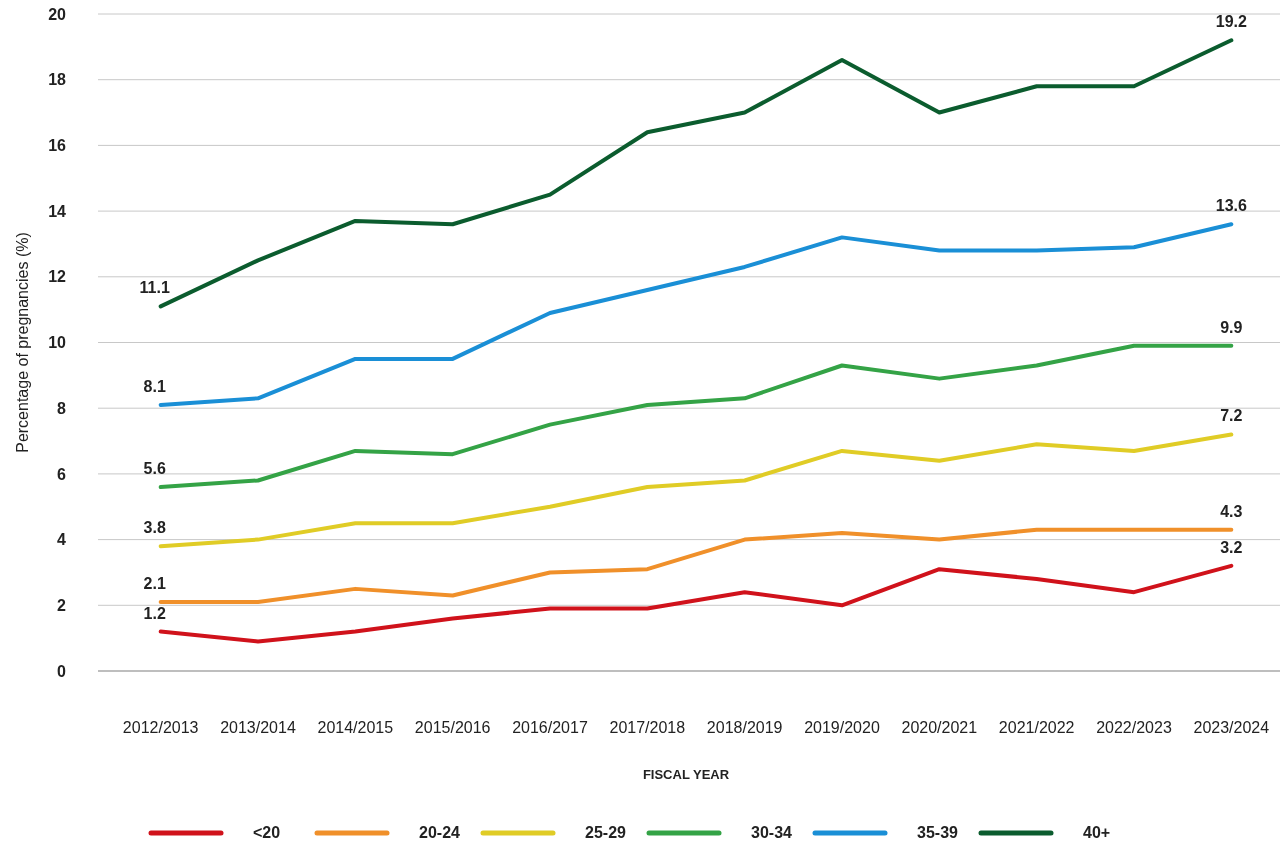  I want to click on legend-label: 40+, so click(1097, 832).